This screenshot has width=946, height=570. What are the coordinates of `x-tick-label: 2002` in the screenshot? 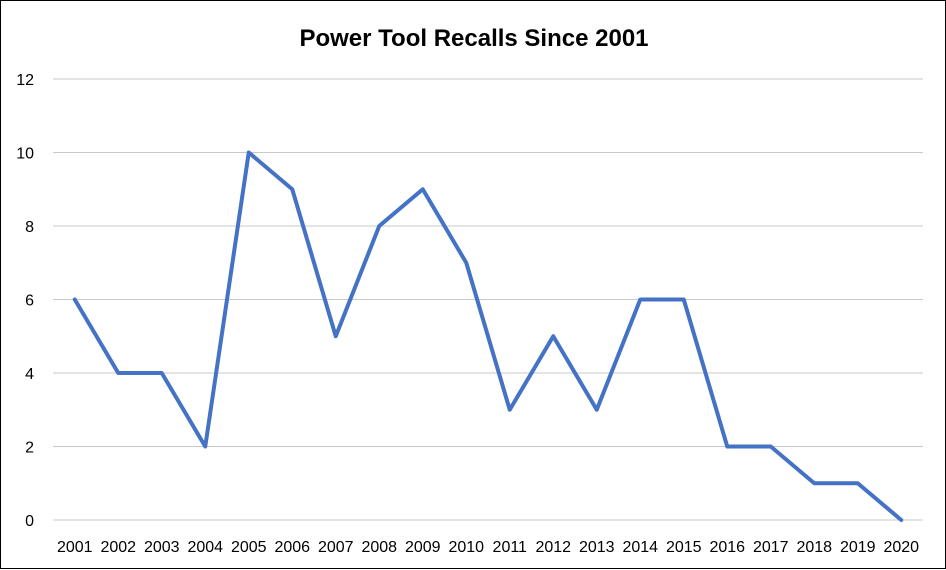 It's located at (118, 547).